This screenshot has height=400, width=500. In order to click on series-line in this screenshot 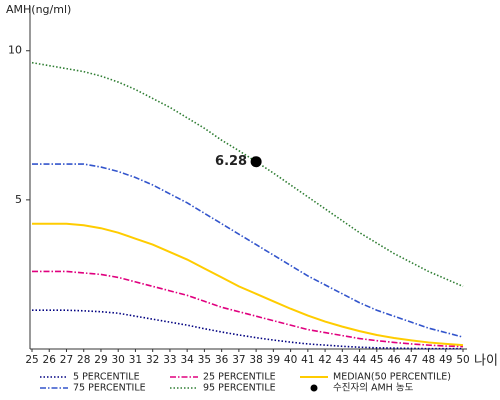, I will do `click(247, 329)`.